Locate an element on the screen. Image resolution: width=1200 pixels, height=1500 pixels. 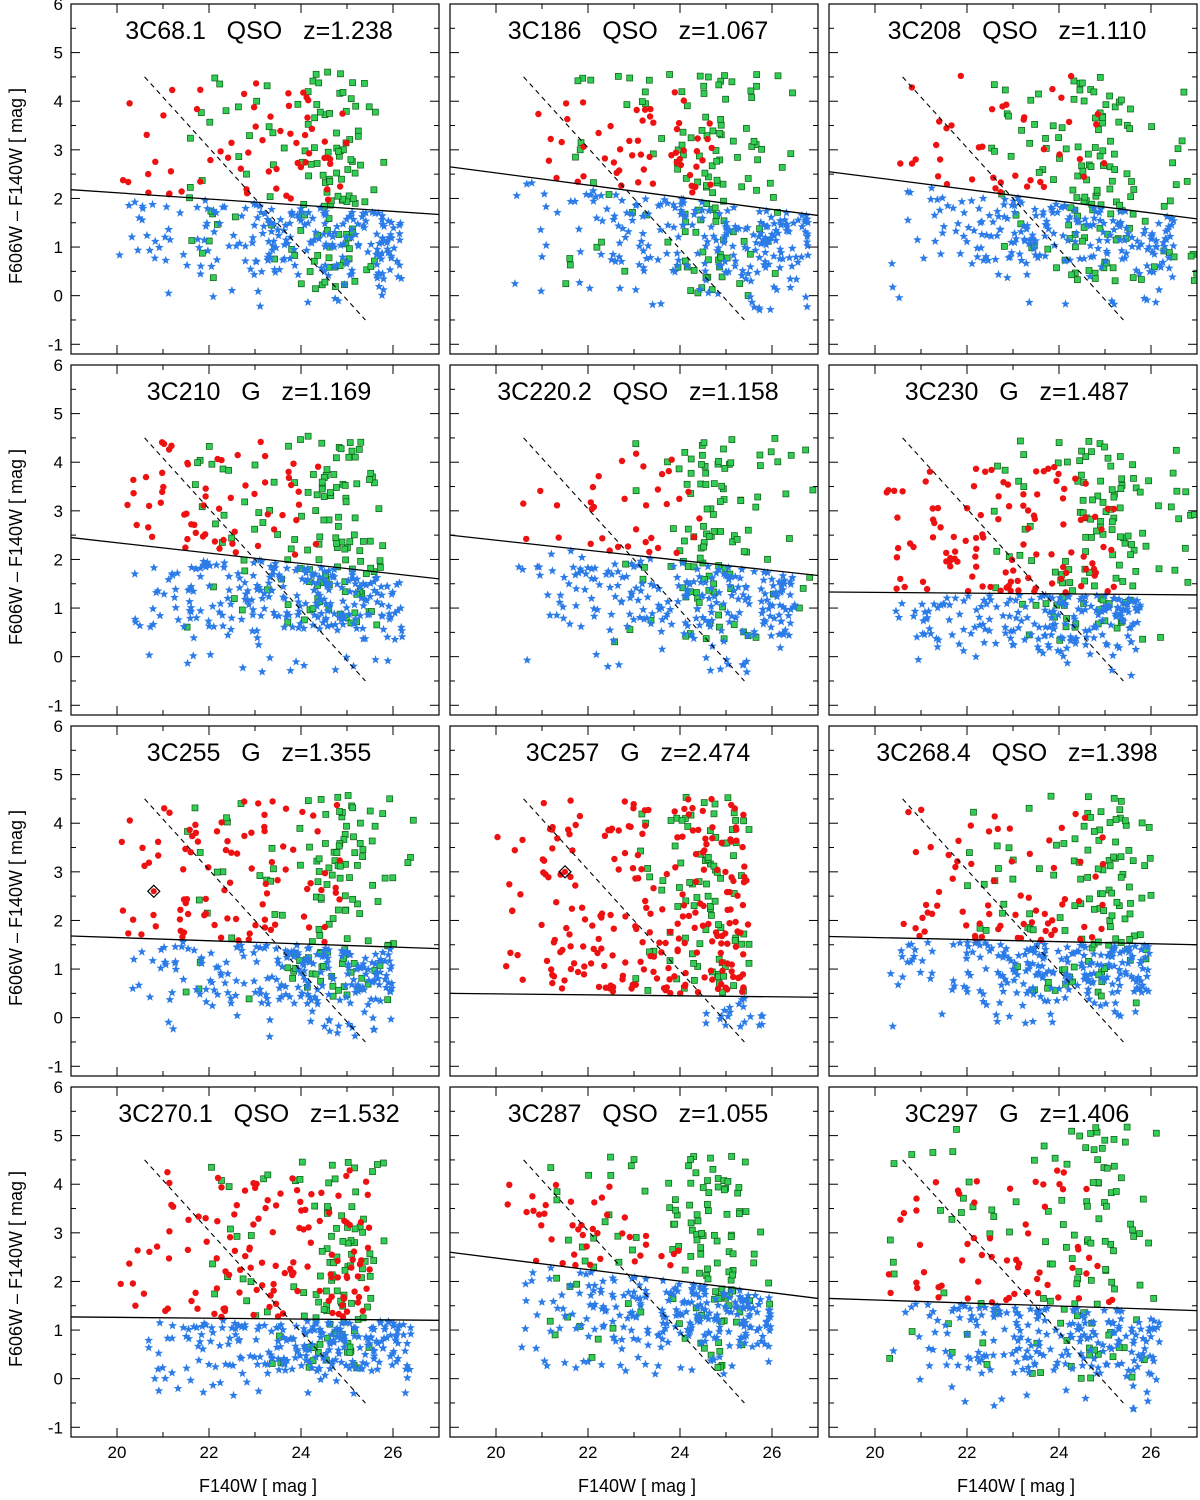
diagonal-dashed-line is located at coordinates (634, 920).